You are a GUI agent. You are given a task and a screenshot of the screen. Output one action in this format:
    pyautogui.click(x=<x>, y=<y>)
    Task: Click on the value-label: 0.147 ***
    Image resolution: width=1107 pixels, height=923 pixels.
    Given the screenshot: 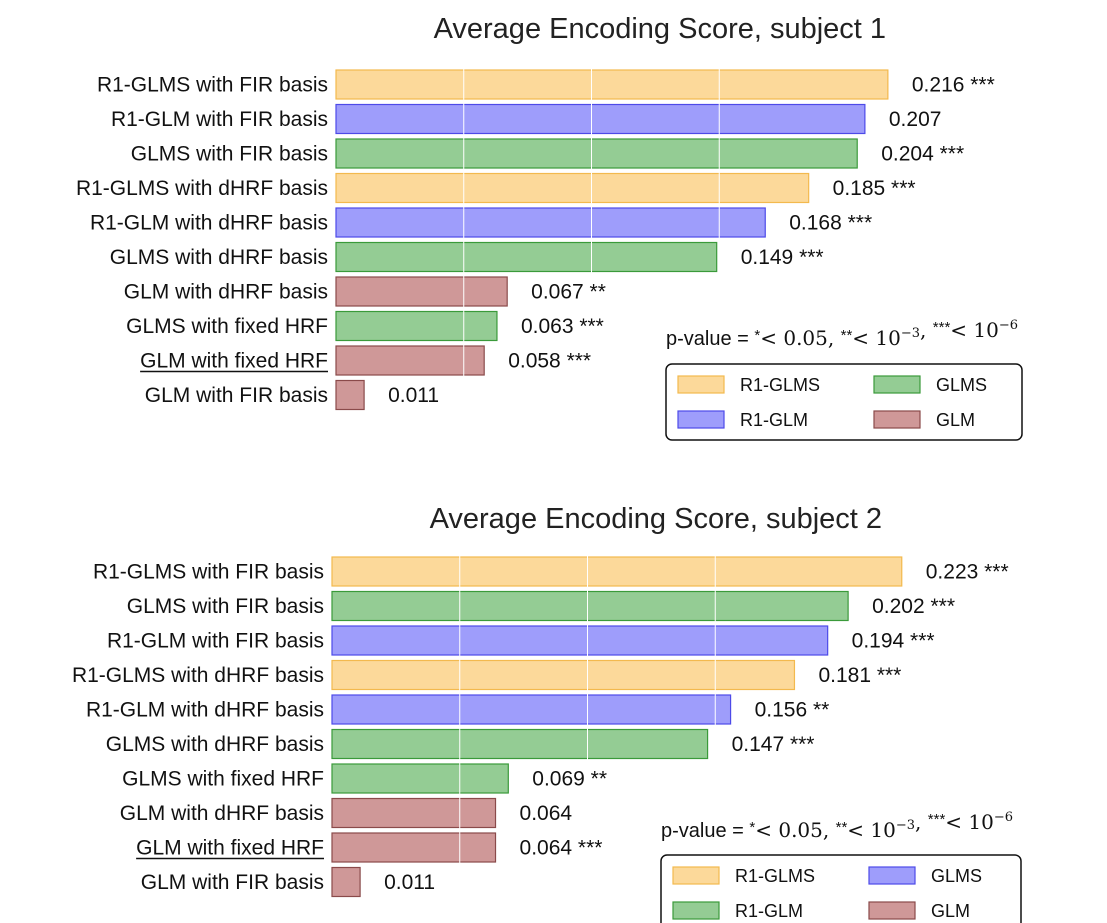 What is the action you would take?
    pyautogui.click(x=773, y=744)
    